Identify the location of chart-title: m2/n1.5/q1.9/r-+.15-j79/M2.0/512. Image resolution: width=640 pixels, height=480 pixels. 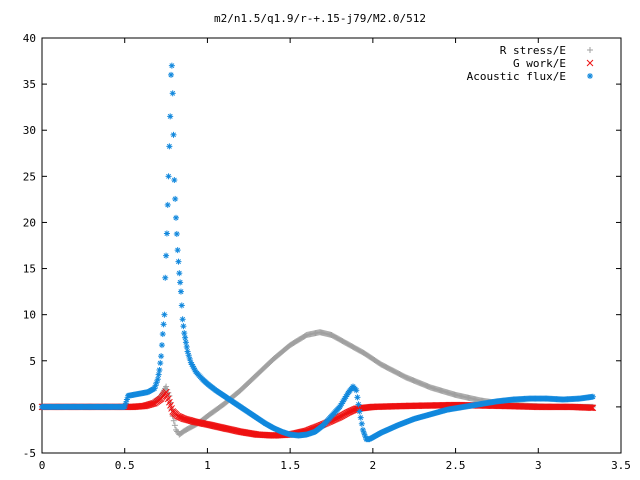
(320, 18).